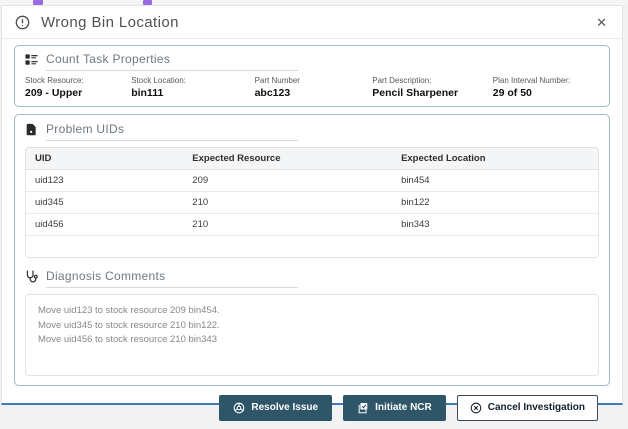 The height and width of the screenshot is (429, 628). Describe the element at coordinates (312, 61) in the screenshot. I see `count-task-properties-header: Count Task Properties` at that location.